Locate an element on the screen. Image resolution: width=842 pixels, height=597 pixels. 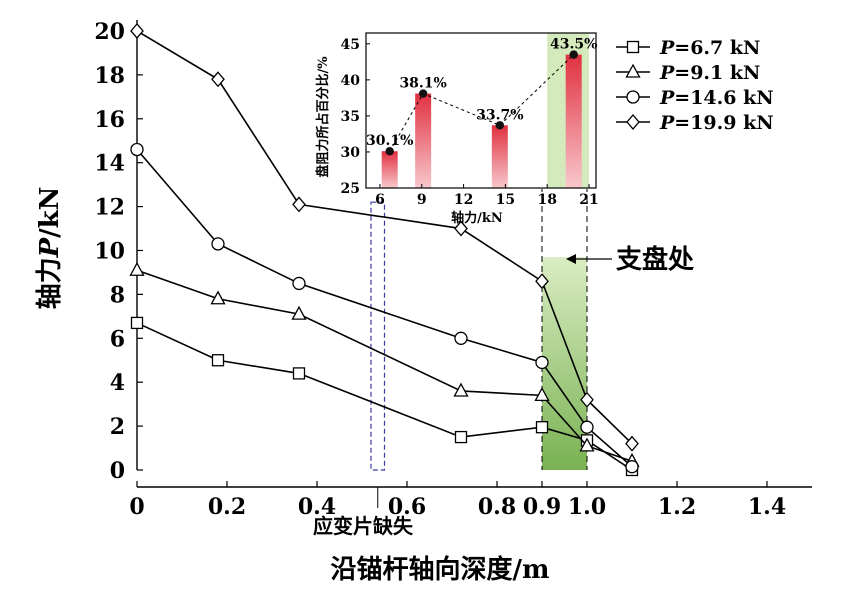
inset-y-tick-label: 45 is located at coordinates (350, 45).